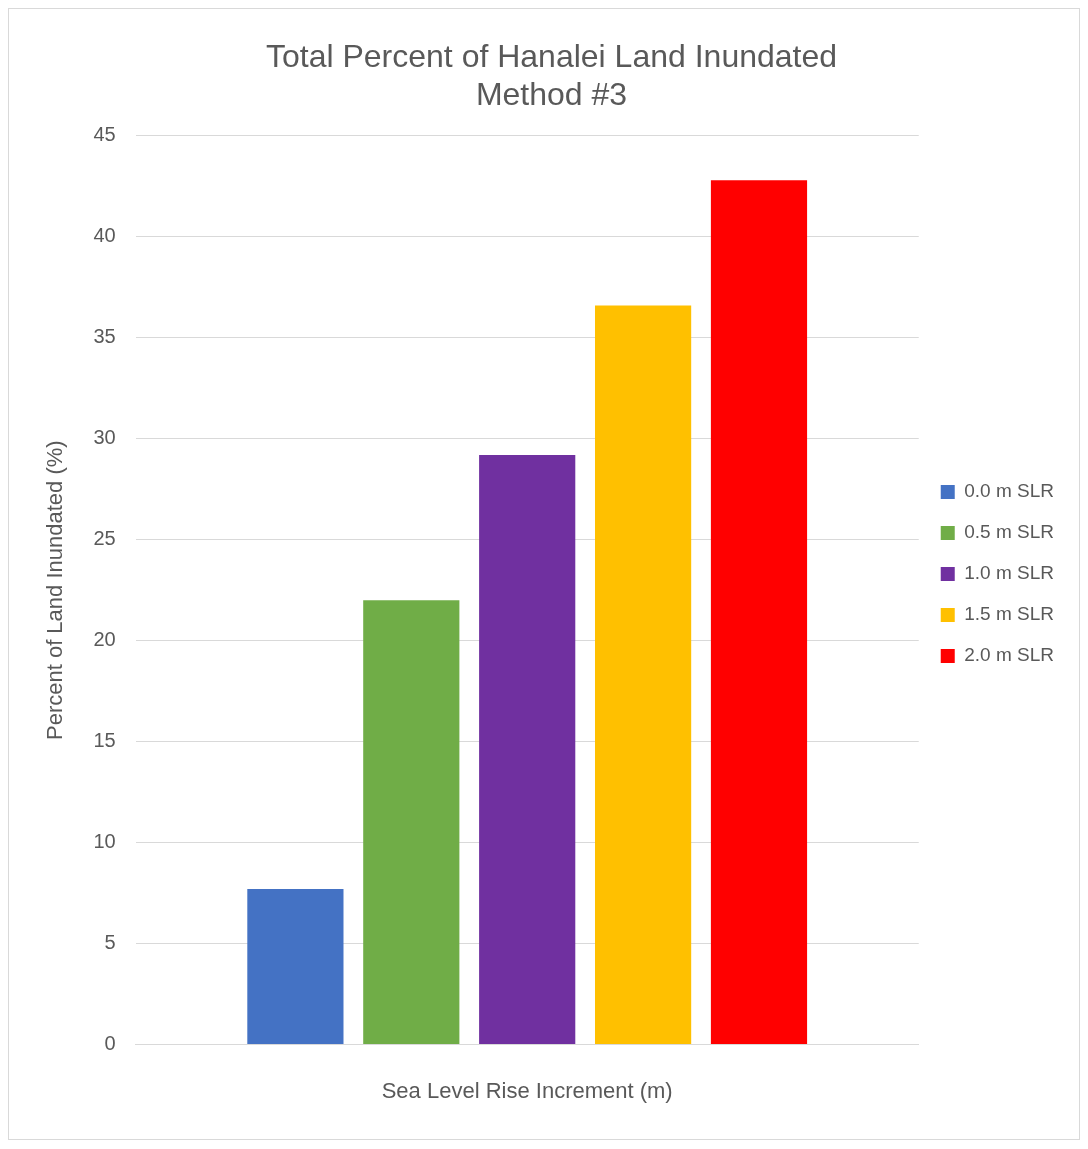  What do you see at coordinates (1009, 532) in the screenshot?
I see `legend-label: 0.5 m SLR` at bounding box center [1009, 532].